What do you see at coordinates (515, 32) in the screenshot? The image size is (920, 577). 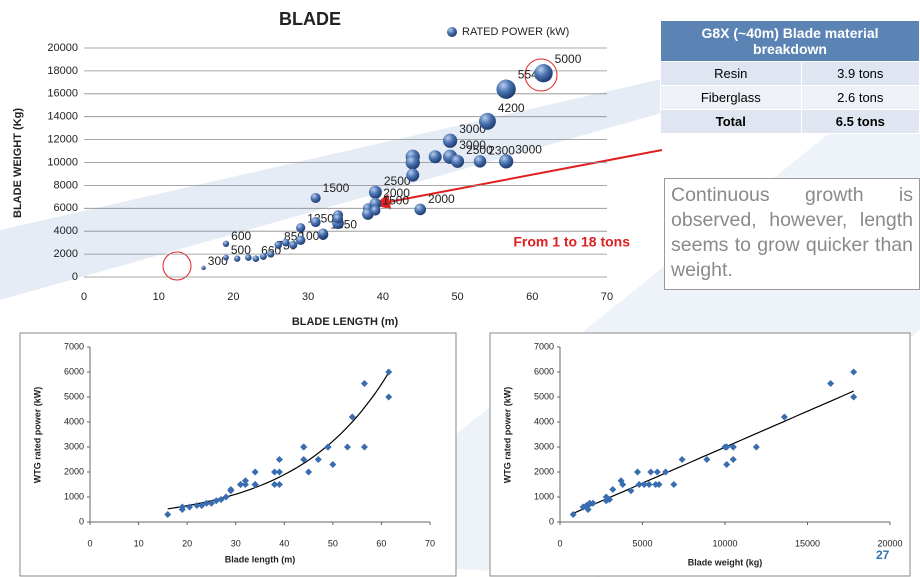 I see `legend-label: RATED POWER (kW)` at bounding box center [515, 32].